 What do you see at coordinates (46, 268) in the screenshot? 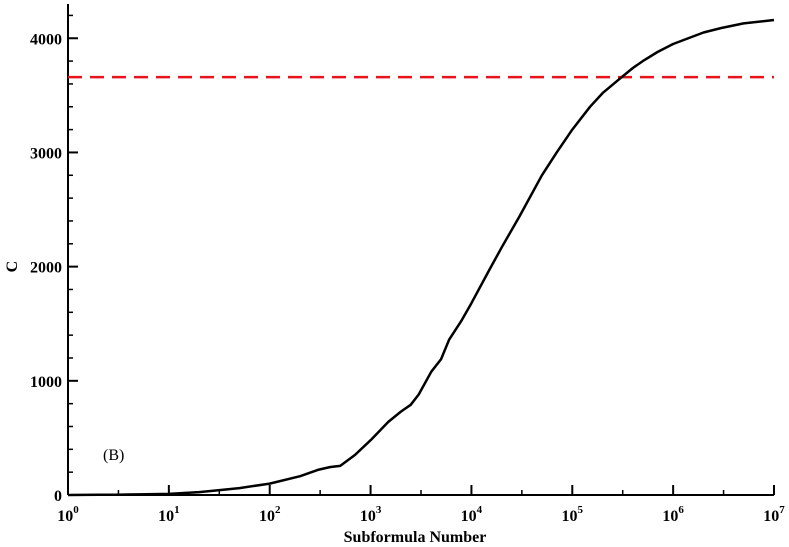
I see `y-tick-label: 2000` at bounding box center [46, 268].